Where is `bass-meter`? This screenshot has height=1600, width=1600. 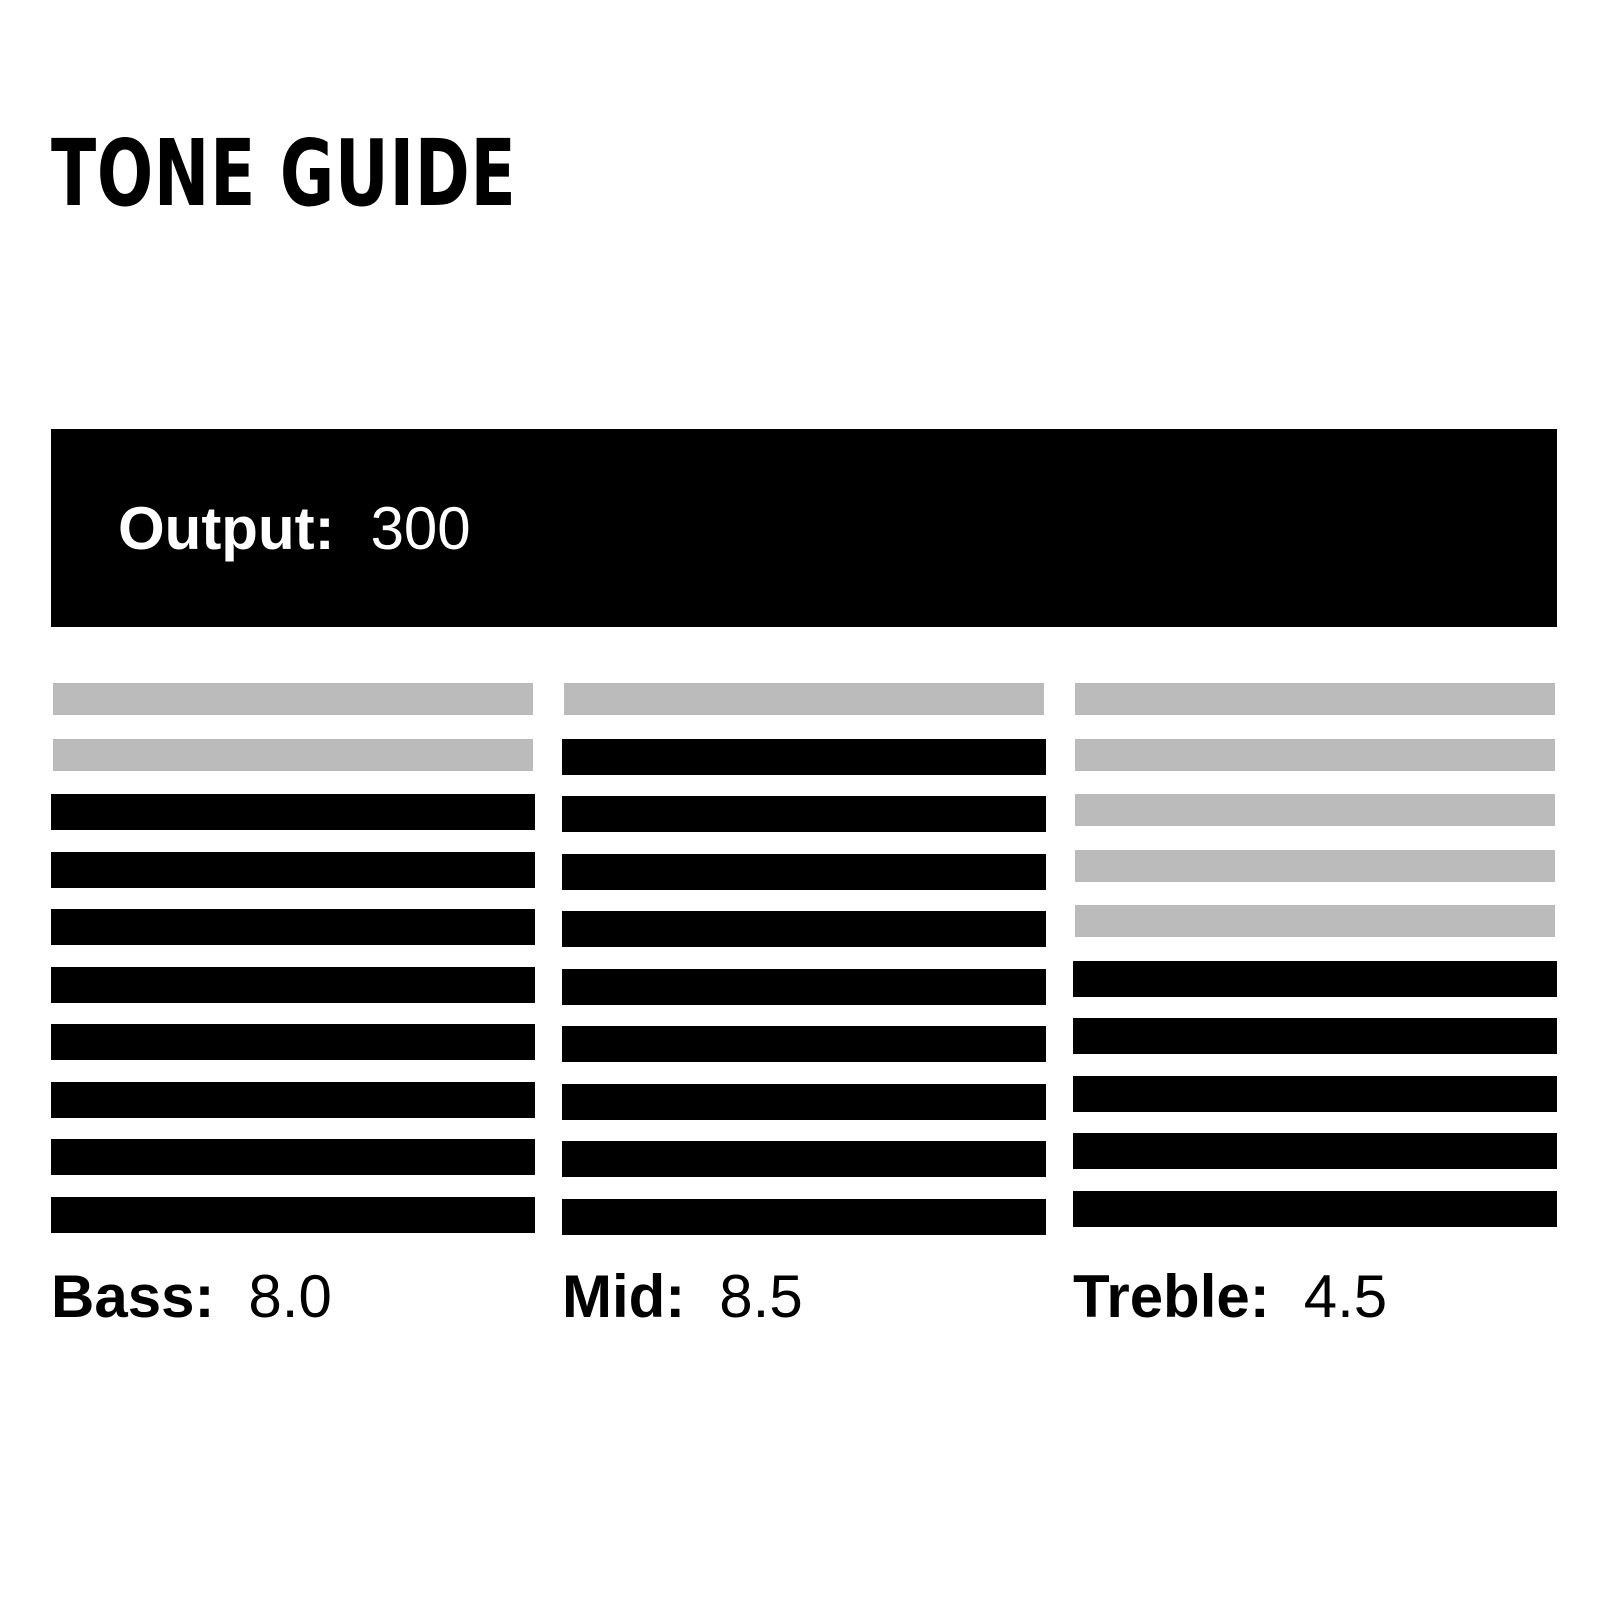 bass-meter is located at coordinates (293, 967).